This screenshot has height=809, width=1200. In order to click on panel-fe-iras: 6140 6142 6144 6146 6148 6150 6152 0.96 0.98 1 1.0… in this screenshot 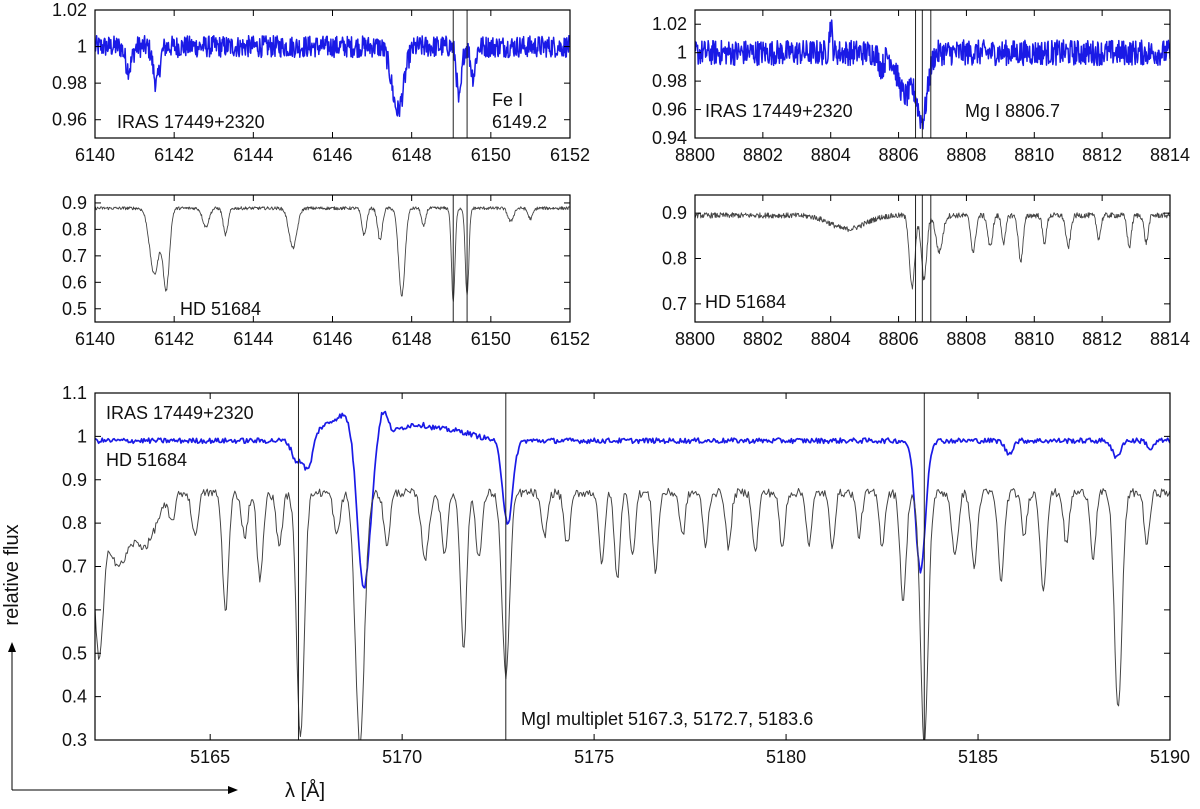, I will do `click(321, 82)`.